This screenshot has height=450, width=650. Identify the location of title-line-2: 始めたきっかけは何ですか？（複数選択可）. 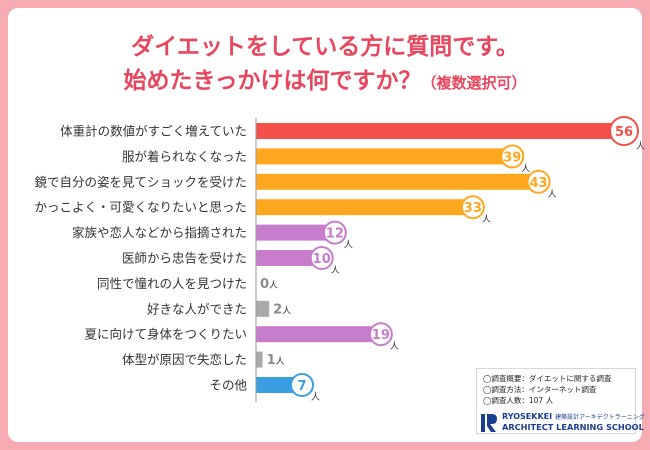
(325, 82).